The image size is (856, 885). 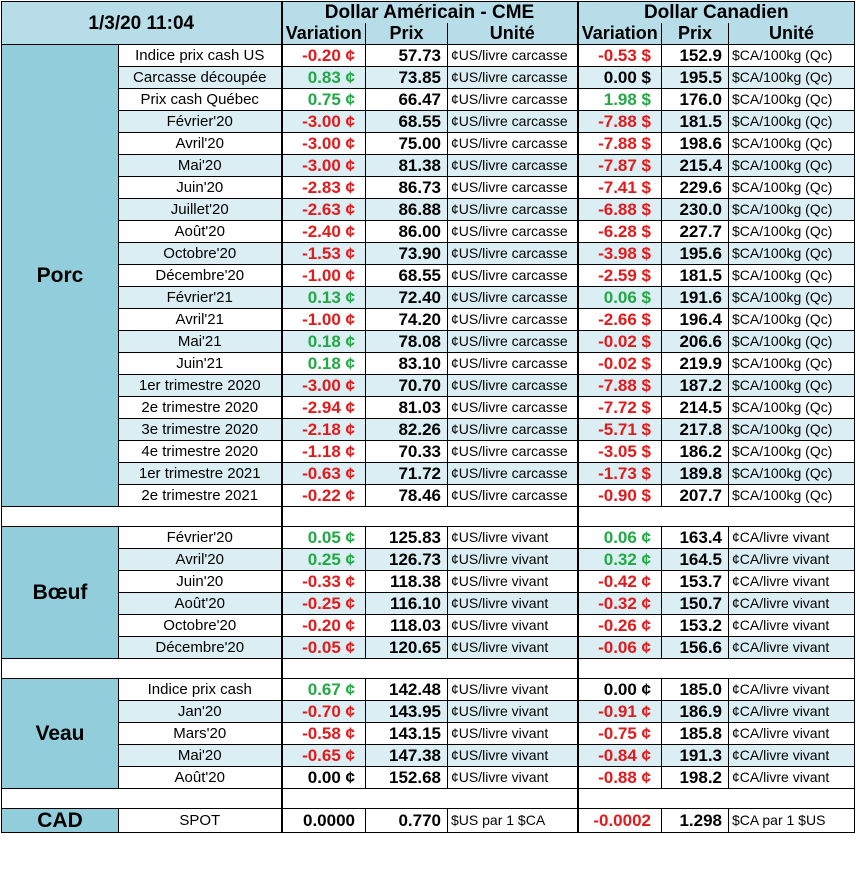 I want to click on cad-price: 215.4, so click(x=695, y=165).